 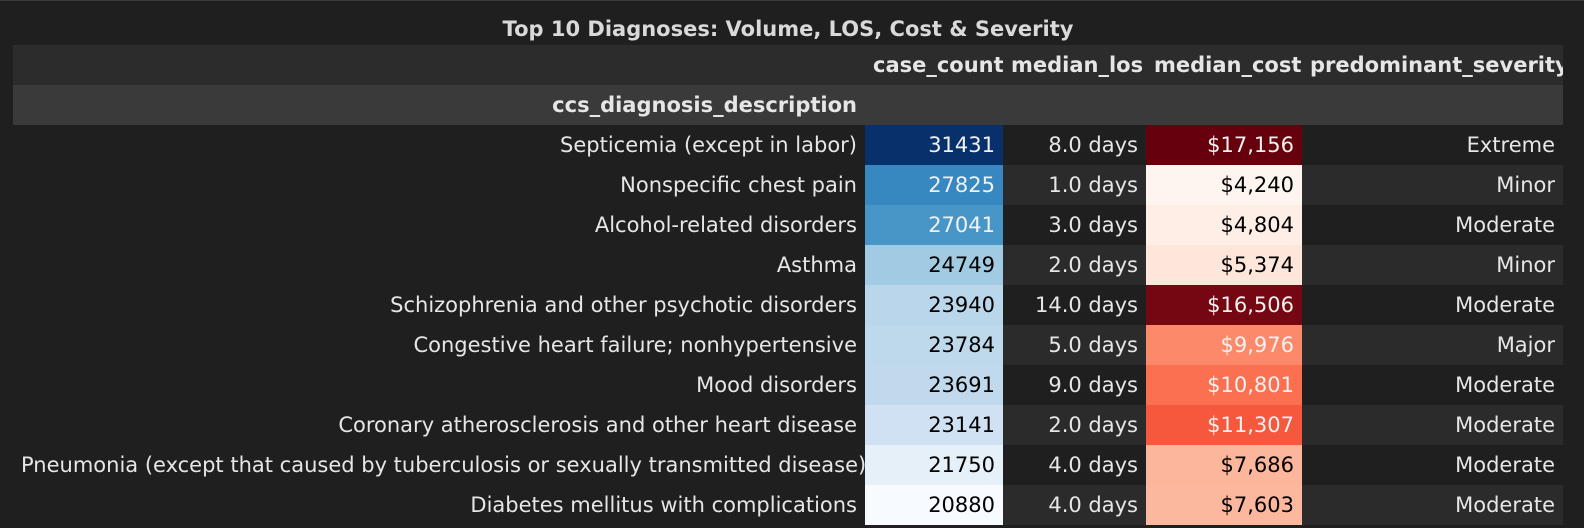 I want to click on median-cost-cell: $4,240, so click(x=1224, y=185).